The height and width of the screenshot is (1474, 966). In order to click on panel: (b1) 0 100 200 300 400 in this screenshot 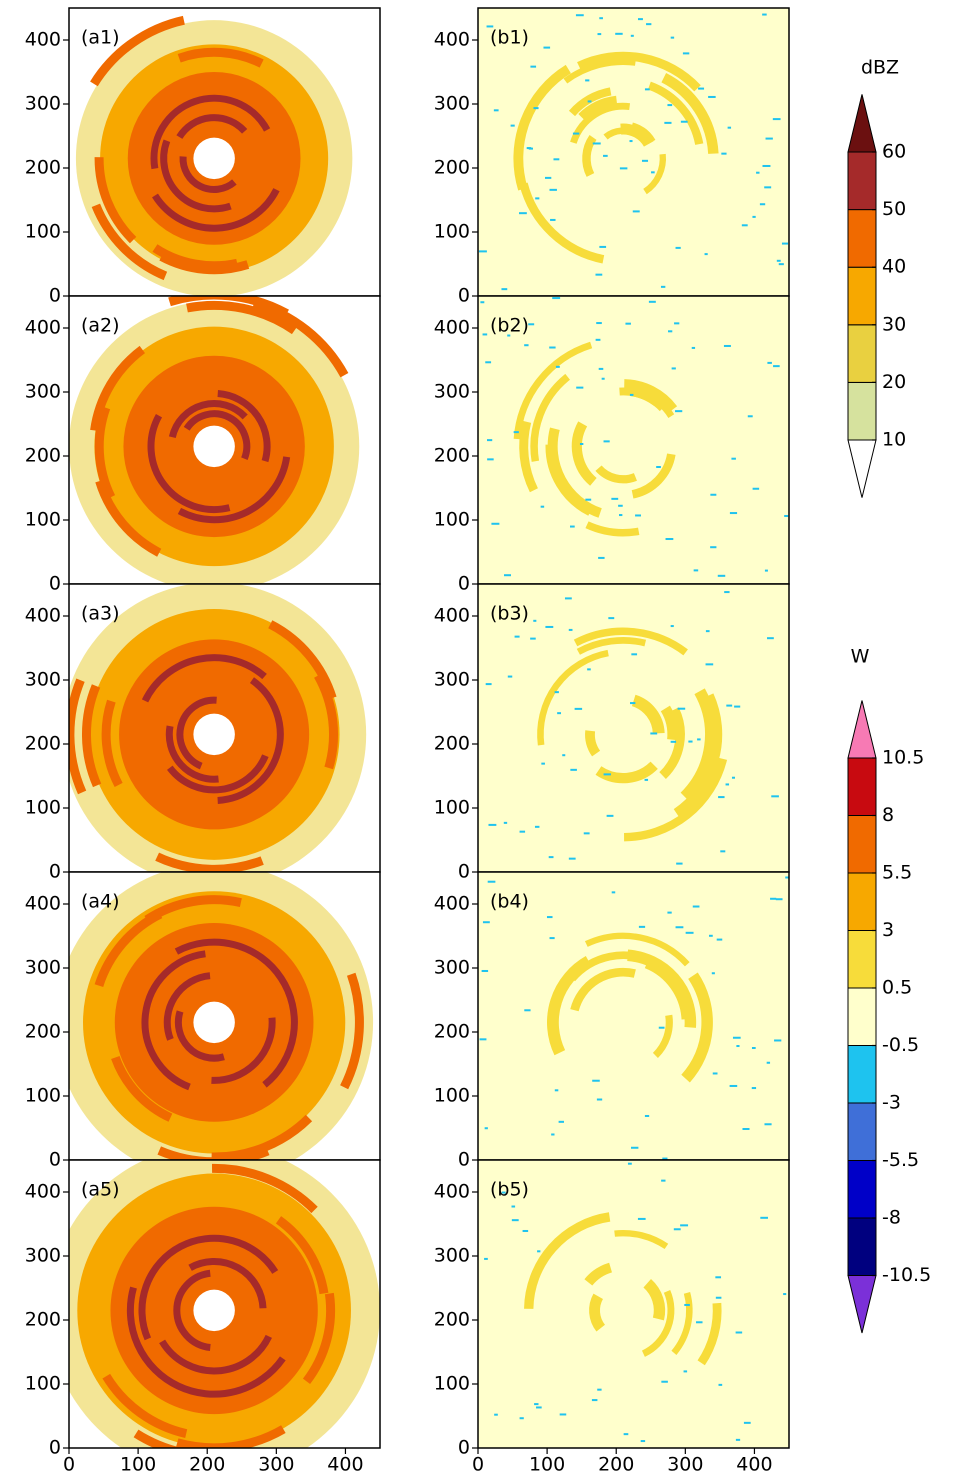, I will do `click(612, 157)`.